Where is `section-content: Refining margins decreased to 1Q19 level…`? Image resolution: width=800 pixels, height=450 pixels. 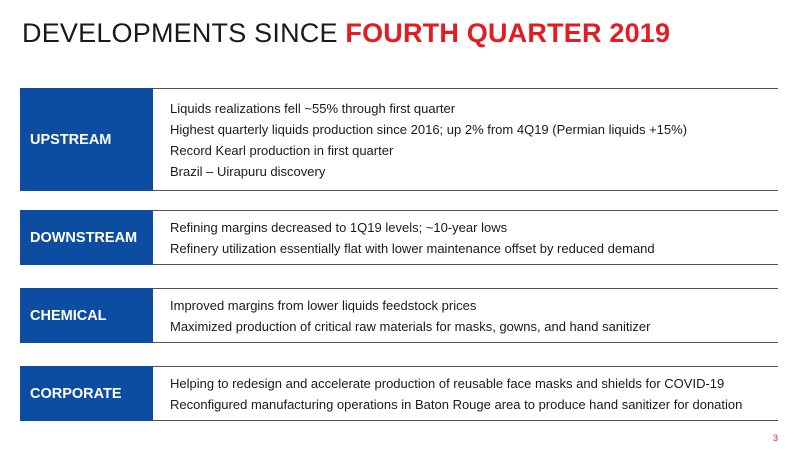
section-content: Refining margins decreased to 1Q19 level… is located at coordinates (465, 237).